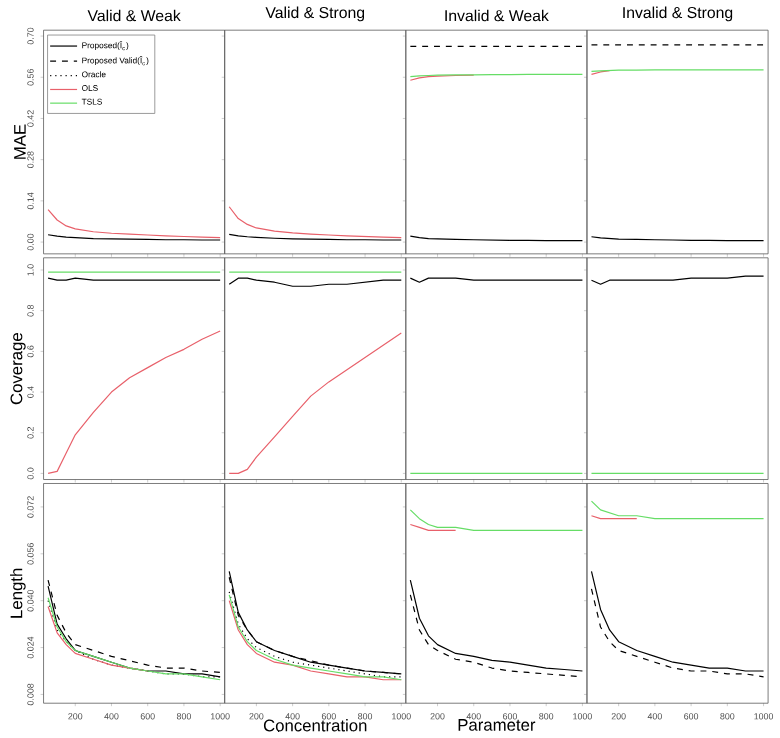 This screenshot has width=780, height=738. What do you see at coordinates (497, 725) in the screenshot?
I see `x-axis-title: Parameter` at bounding box center [497, 725].